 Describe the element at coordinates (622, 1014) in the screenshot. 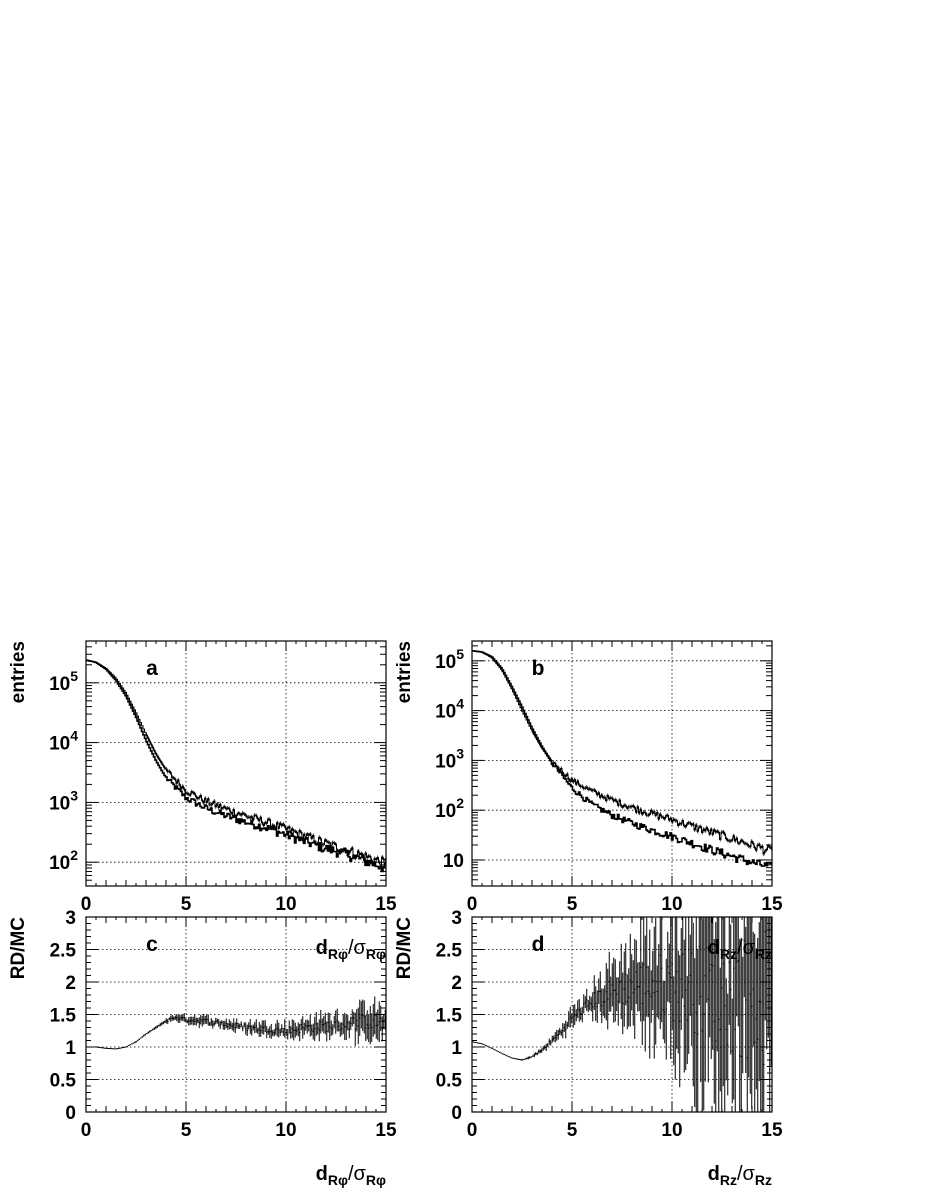

I see `series-d` at that location.